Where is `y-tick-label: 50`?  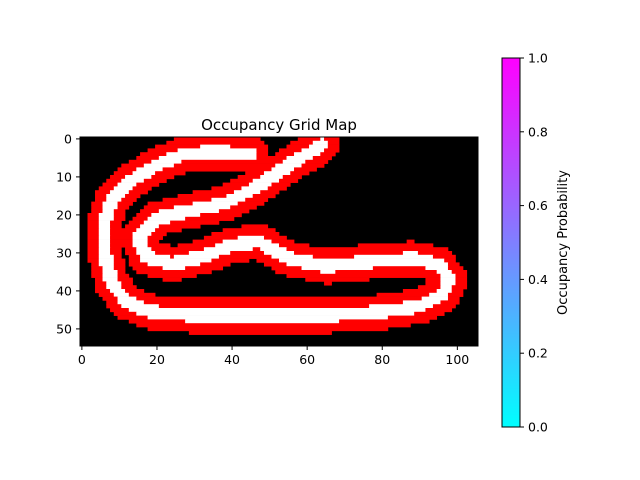
y-tick-label: 50 is located at coordinates (64, 328).